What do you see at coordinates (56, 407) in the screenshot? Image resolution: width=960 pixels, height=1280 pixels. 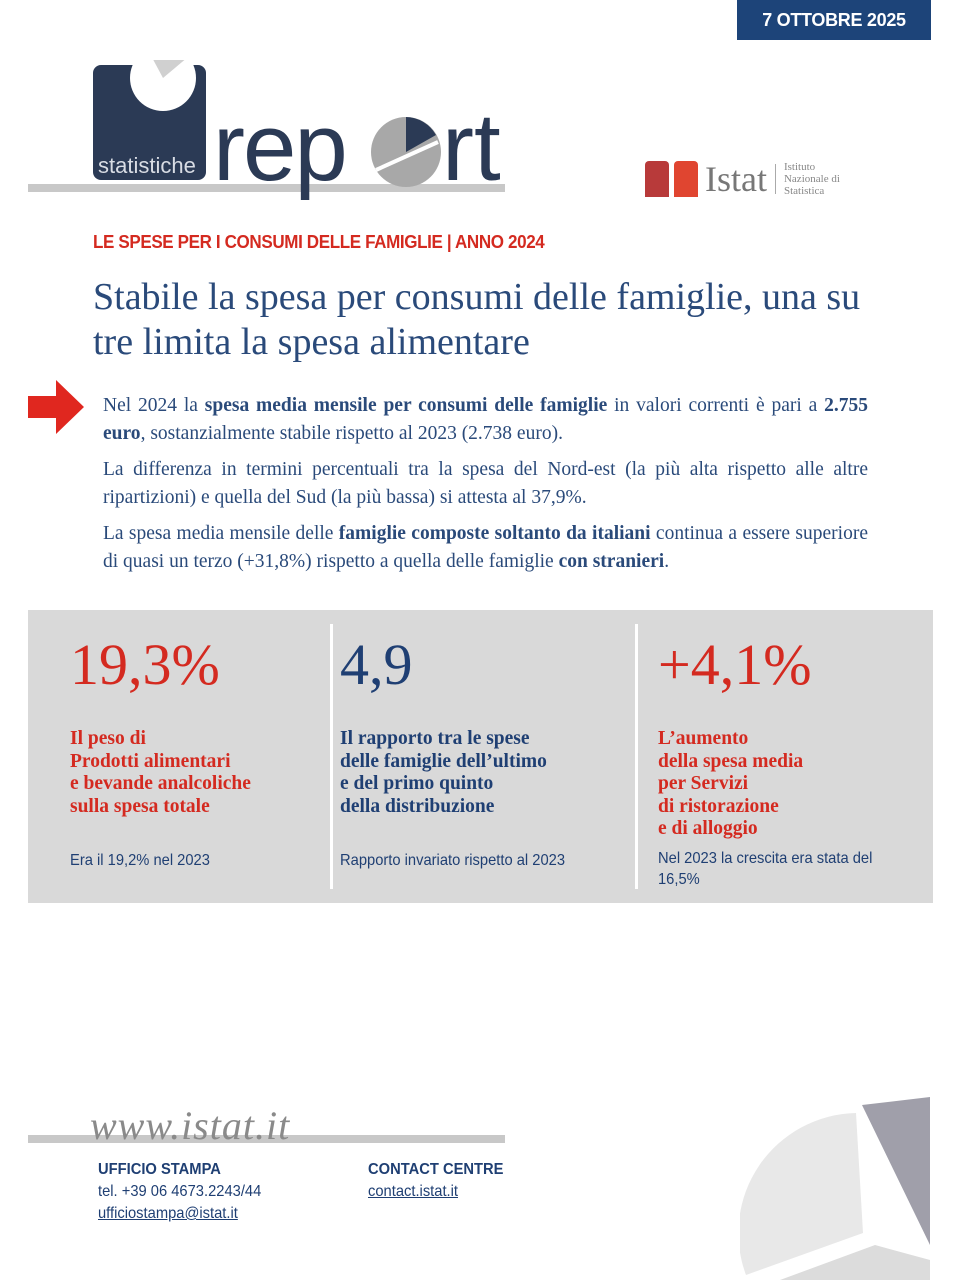 I see `arrow-right-icon` at bounding box center [56, 407].